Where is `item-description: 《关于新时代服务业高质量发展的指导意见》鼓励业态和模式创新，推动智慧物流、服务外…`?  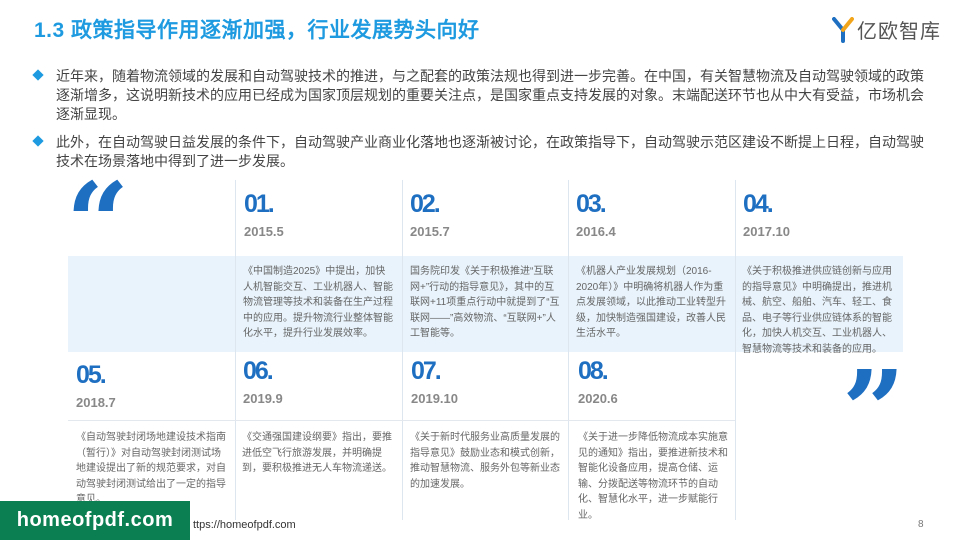
item-description: 《关于新时代服务业高质量发展的指导意见》鼓励业态和模式创新，推动智慧物流、服务外… is located at coordinates (485, 461).